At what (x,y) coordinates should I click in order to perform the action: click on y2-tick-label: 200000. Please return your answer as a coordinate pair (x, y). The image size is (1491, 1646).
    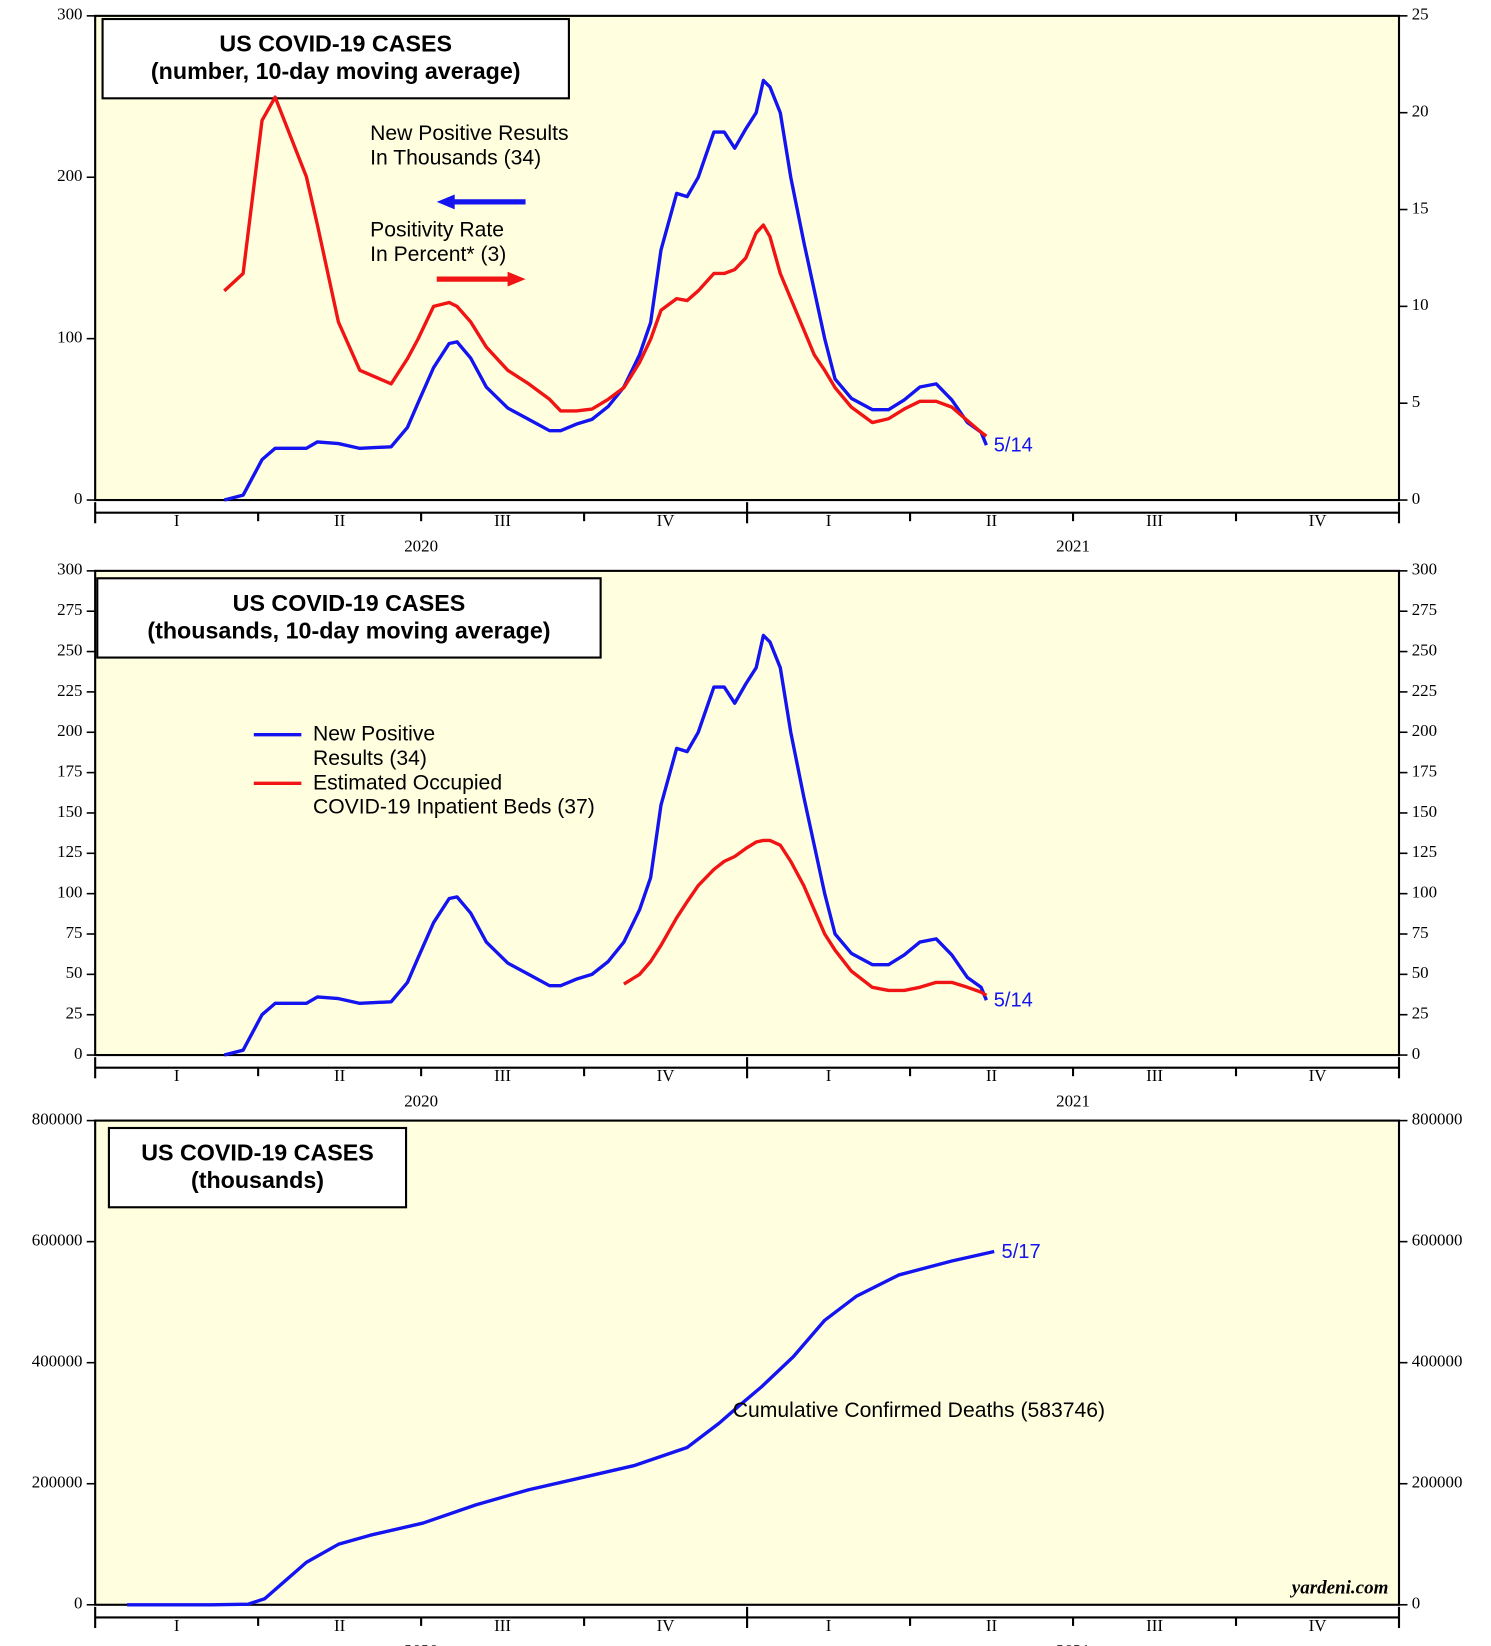
    Looking at the image, I should click on (1437, 1482).